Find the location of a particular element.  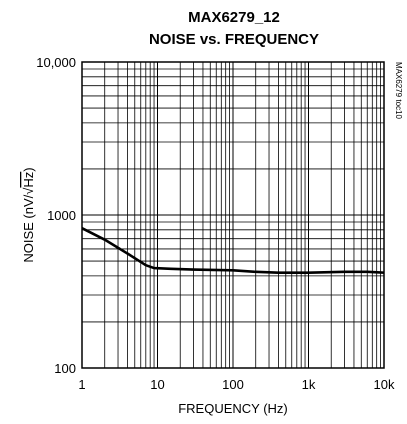

noise-series-line is located at coordinates (233, 250).